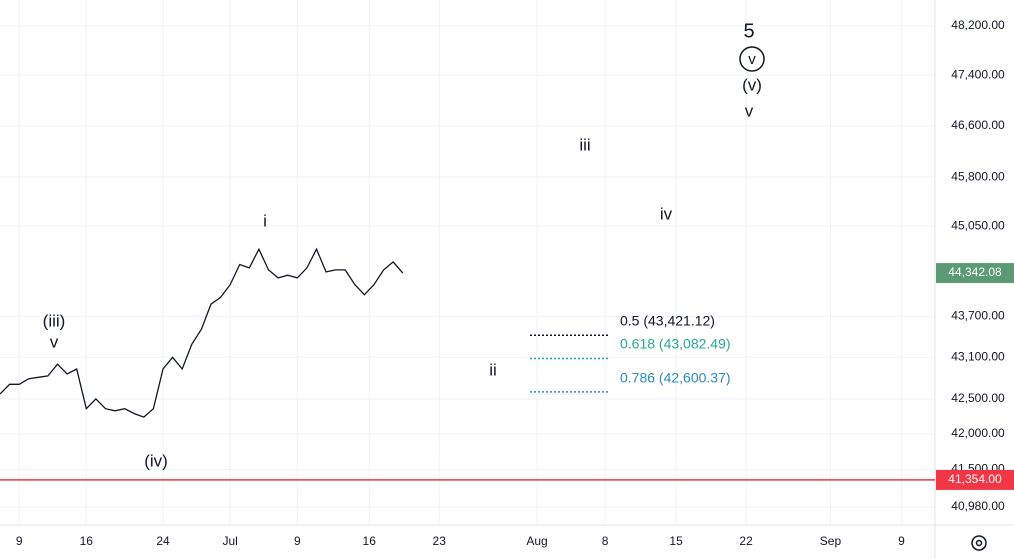 This screenshot has width=1014, height=559. I want to click on wave-label: ii, so click(493, 369).